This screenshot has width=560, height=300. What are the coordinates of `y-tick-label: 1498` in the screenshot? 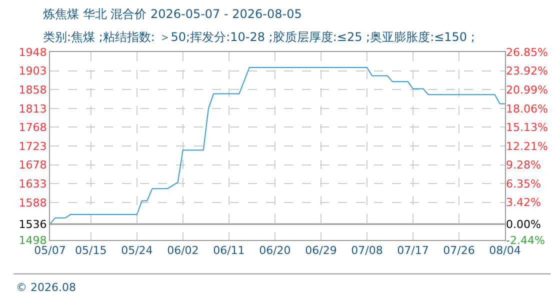 It's located at (32, 240).